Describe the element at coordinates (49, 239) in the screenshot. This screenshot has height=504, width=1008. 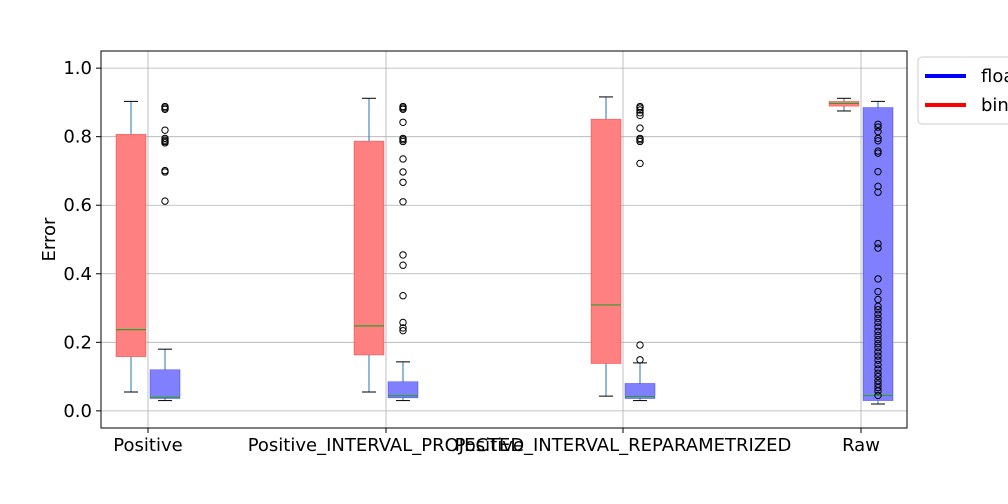
I see `y-axis-title: Error` at that location.